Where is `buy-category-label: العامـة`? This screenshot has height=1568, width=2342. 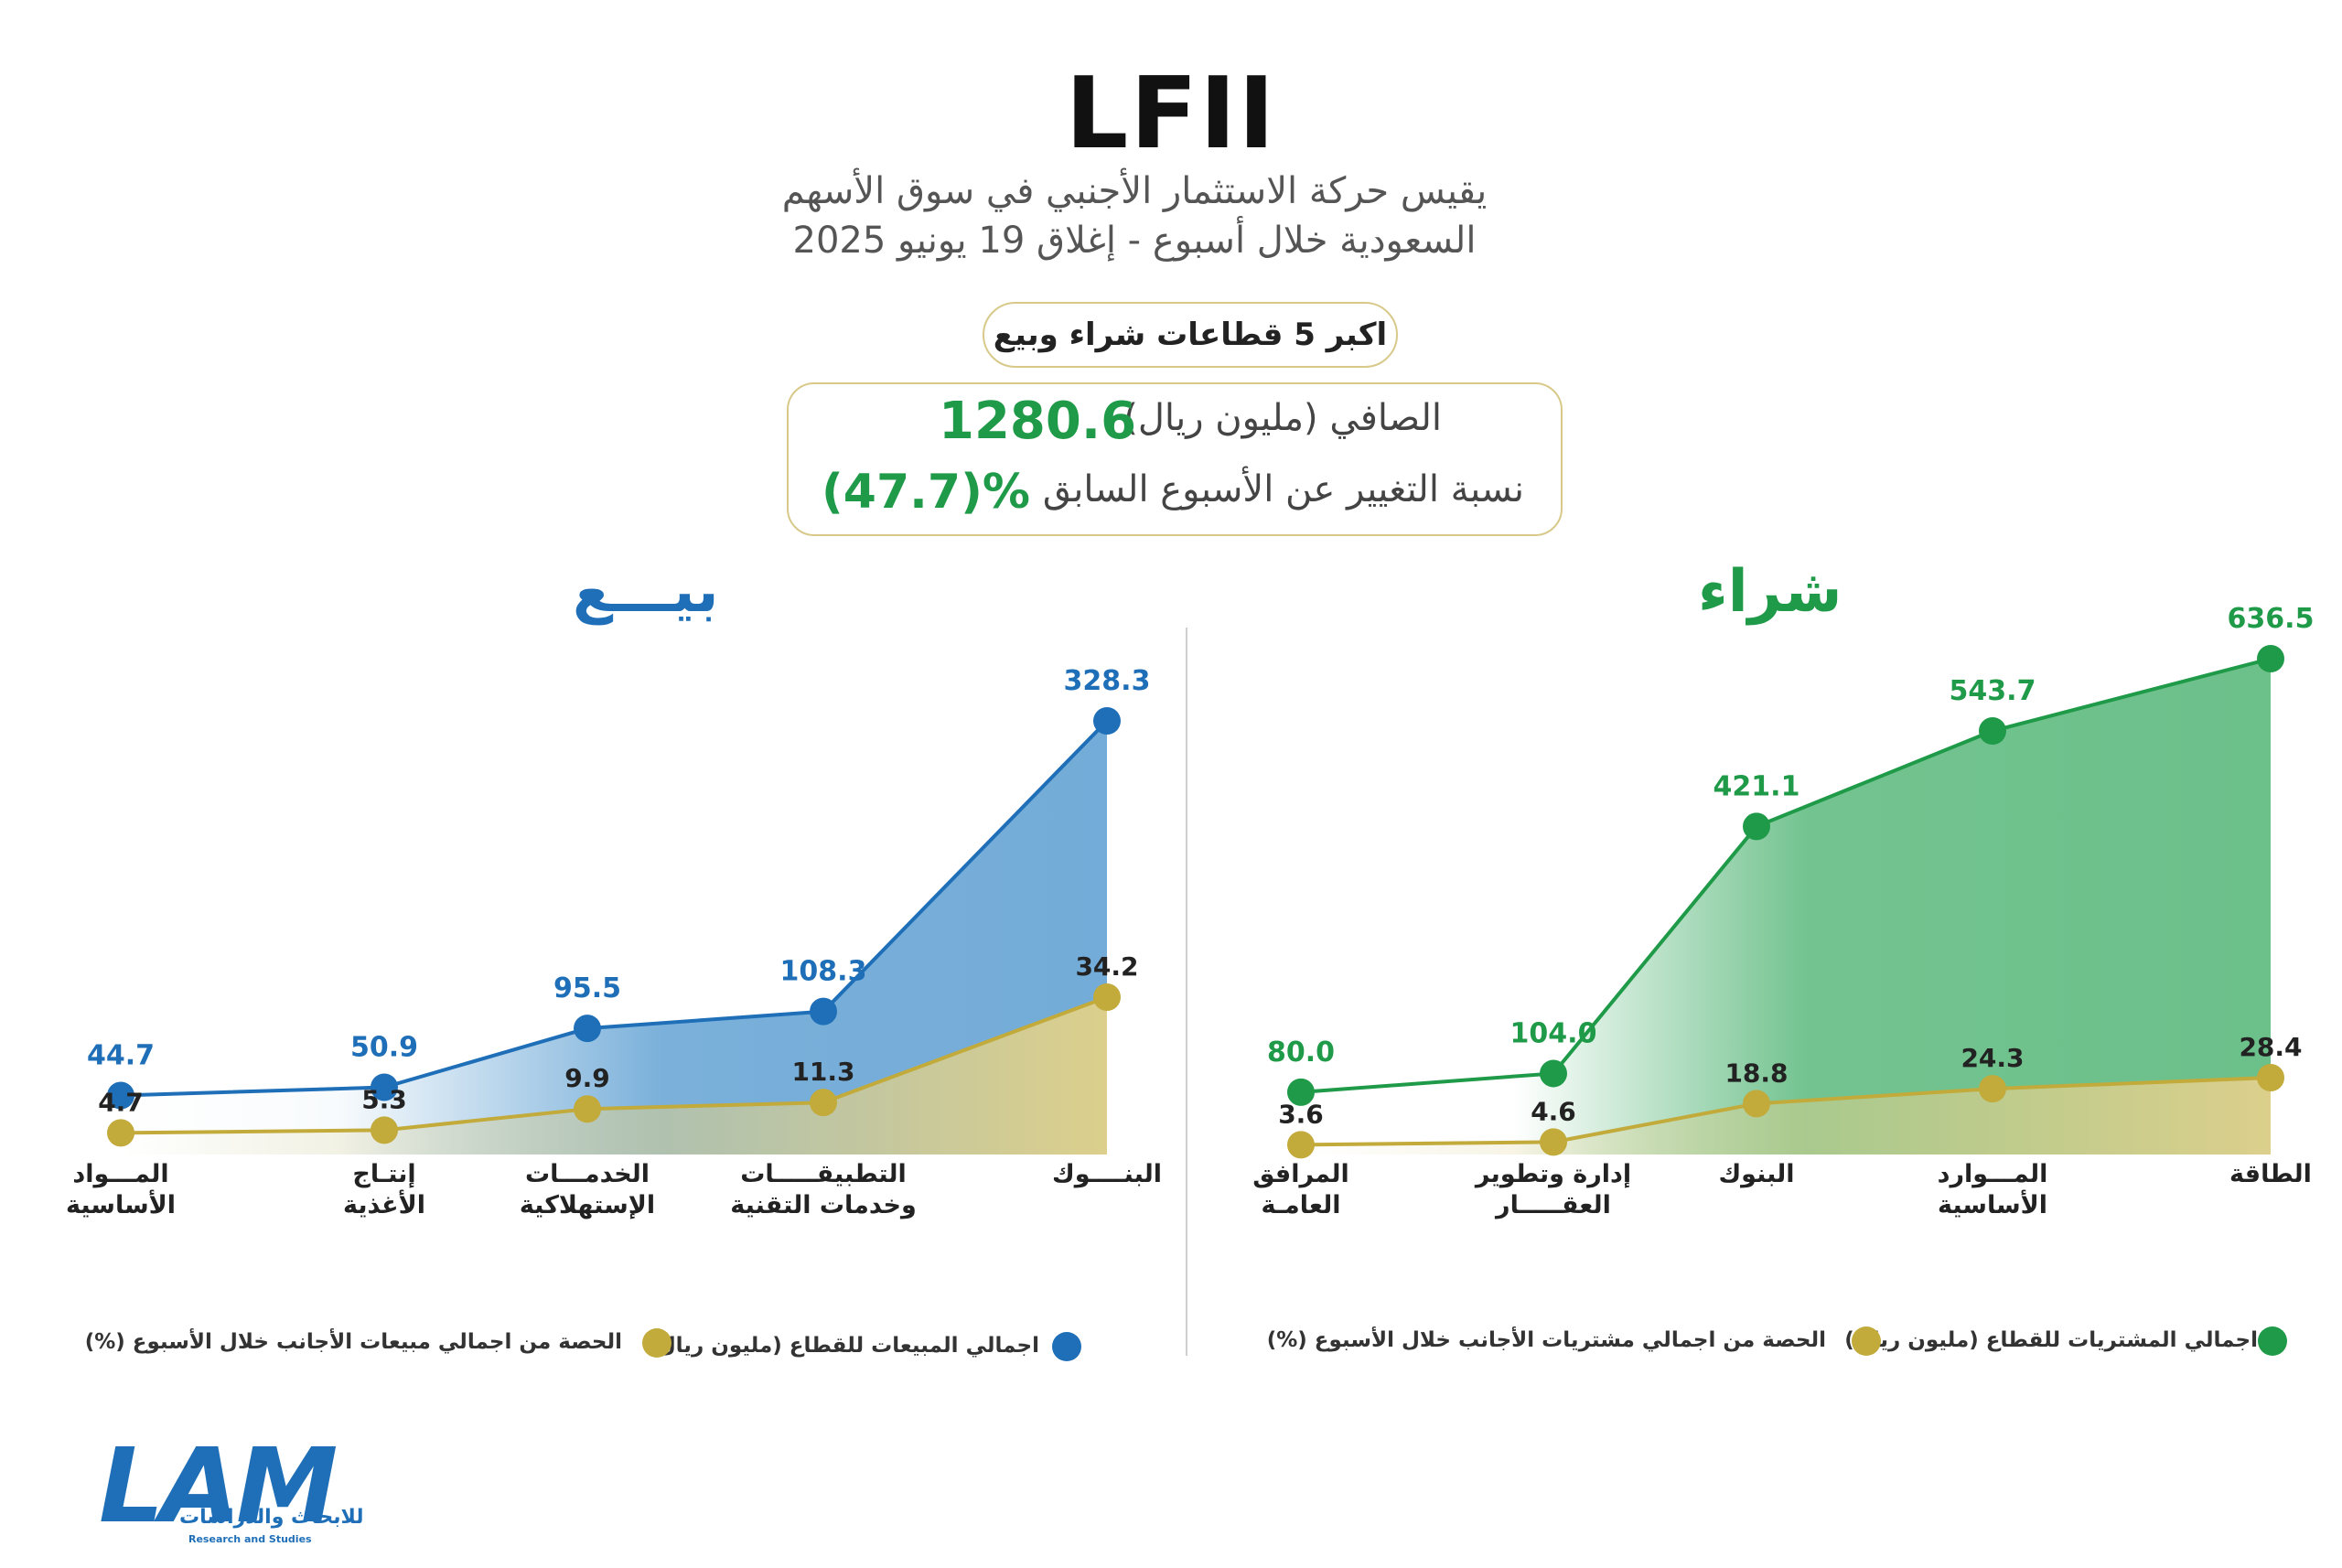 buy-category-label: العامـة is located at coordinates (1300, 1205).